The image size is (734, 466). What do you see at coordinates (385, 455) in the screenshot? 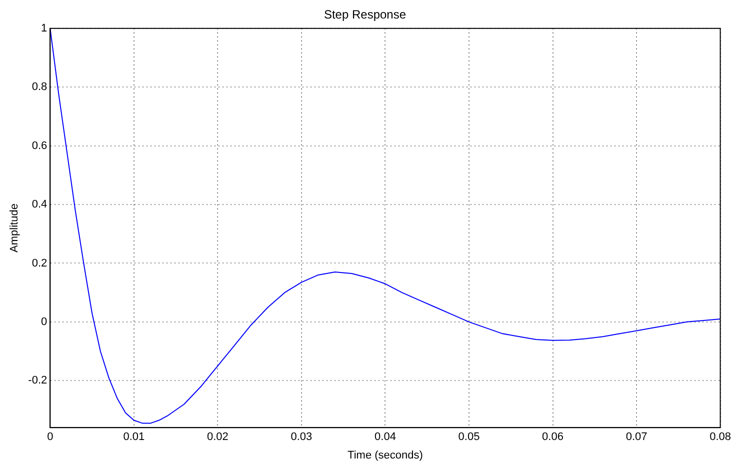
I see `x-axis-title: Time (seconds)` at bounding box center [385, 455].